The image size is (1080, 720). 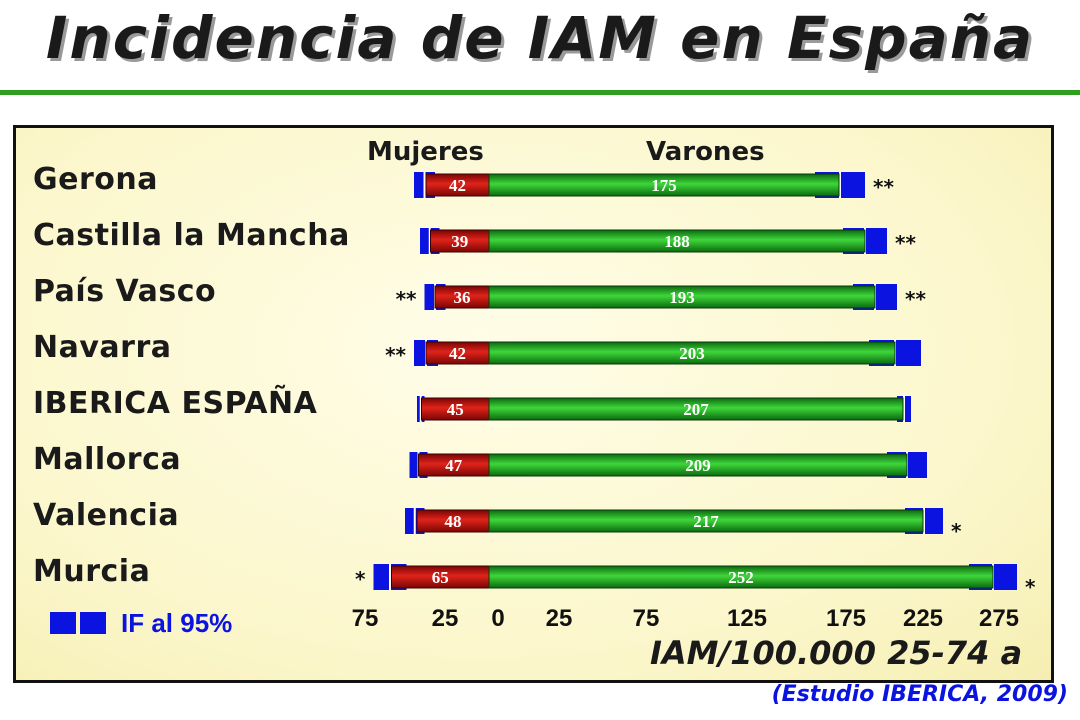 What do you see at coordinates (836, 653) in the screenshot?
I see `x-axis-label: IAM/100.000 25-74 a` at bounding box center [836, 653].